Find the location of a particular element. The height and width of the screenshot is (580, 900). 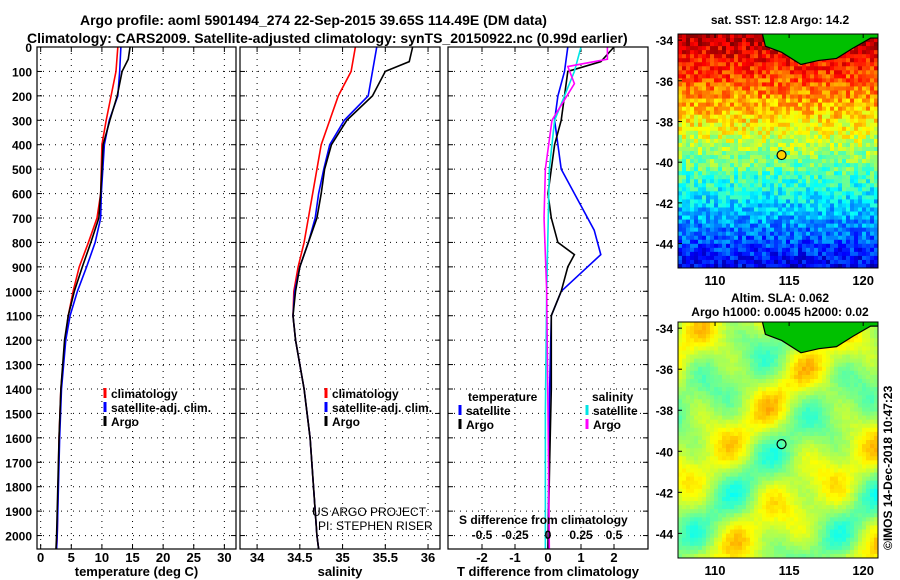

depth-tick-label: 1800 is located at coordinates (18, 488).